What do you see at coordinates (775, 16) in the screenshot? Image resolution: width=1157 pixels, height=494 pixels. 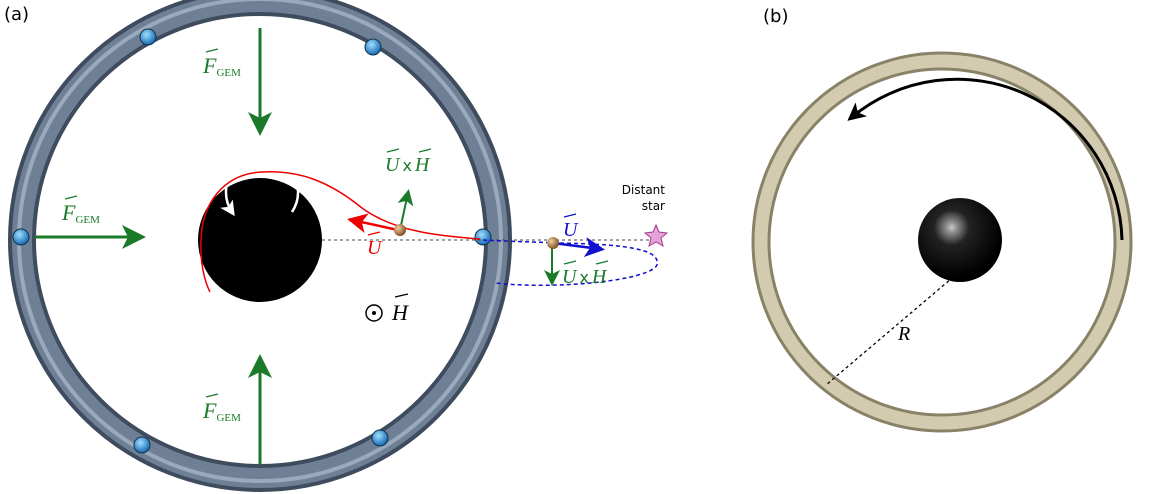 I see `panel-label: (b)` at bounding box center [775, 16].